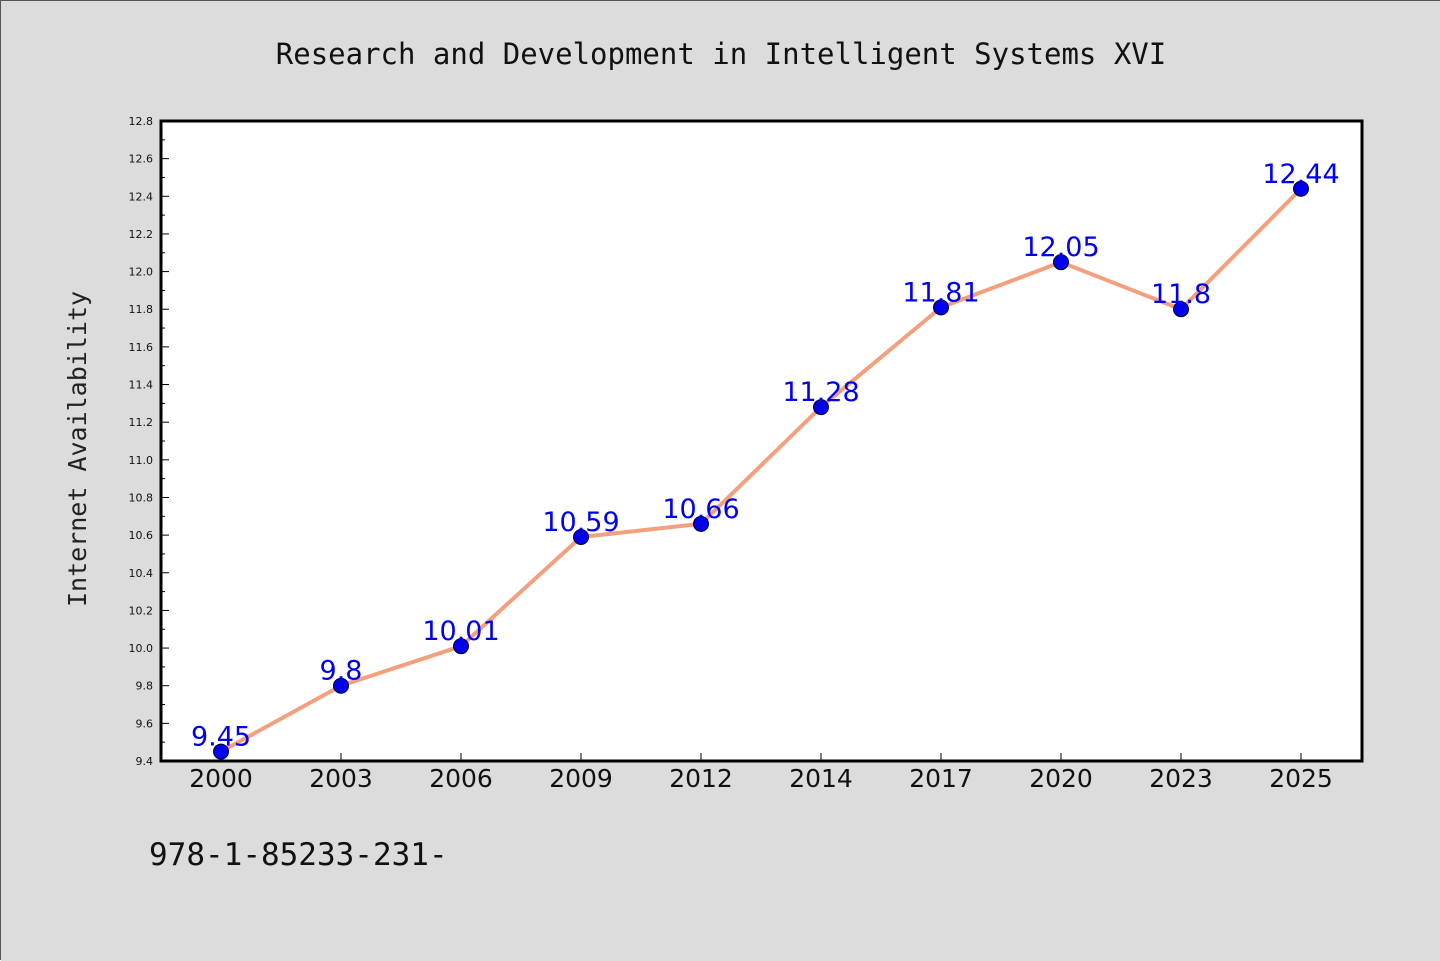 Image resolution: width=1440 pixels, height=961 pixels. I want to click on y-tick-label: 9.8, so click(145, 686).